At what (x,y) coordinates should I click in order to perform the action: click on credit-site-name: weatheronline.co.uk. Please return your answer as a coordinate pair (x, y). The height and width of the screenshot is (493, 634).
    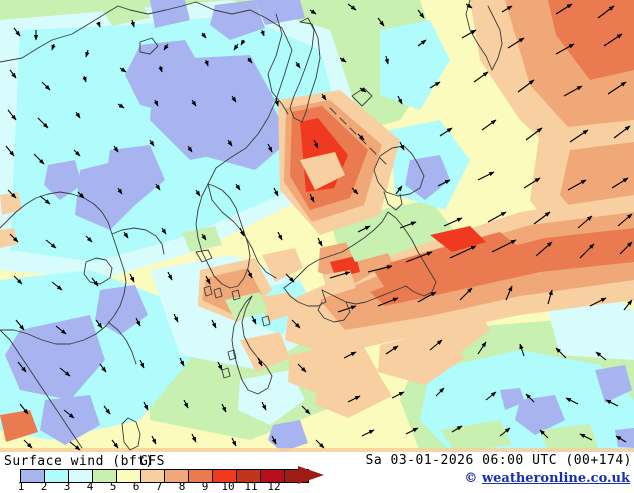
    Looking at the image, I should click on (555, 478).